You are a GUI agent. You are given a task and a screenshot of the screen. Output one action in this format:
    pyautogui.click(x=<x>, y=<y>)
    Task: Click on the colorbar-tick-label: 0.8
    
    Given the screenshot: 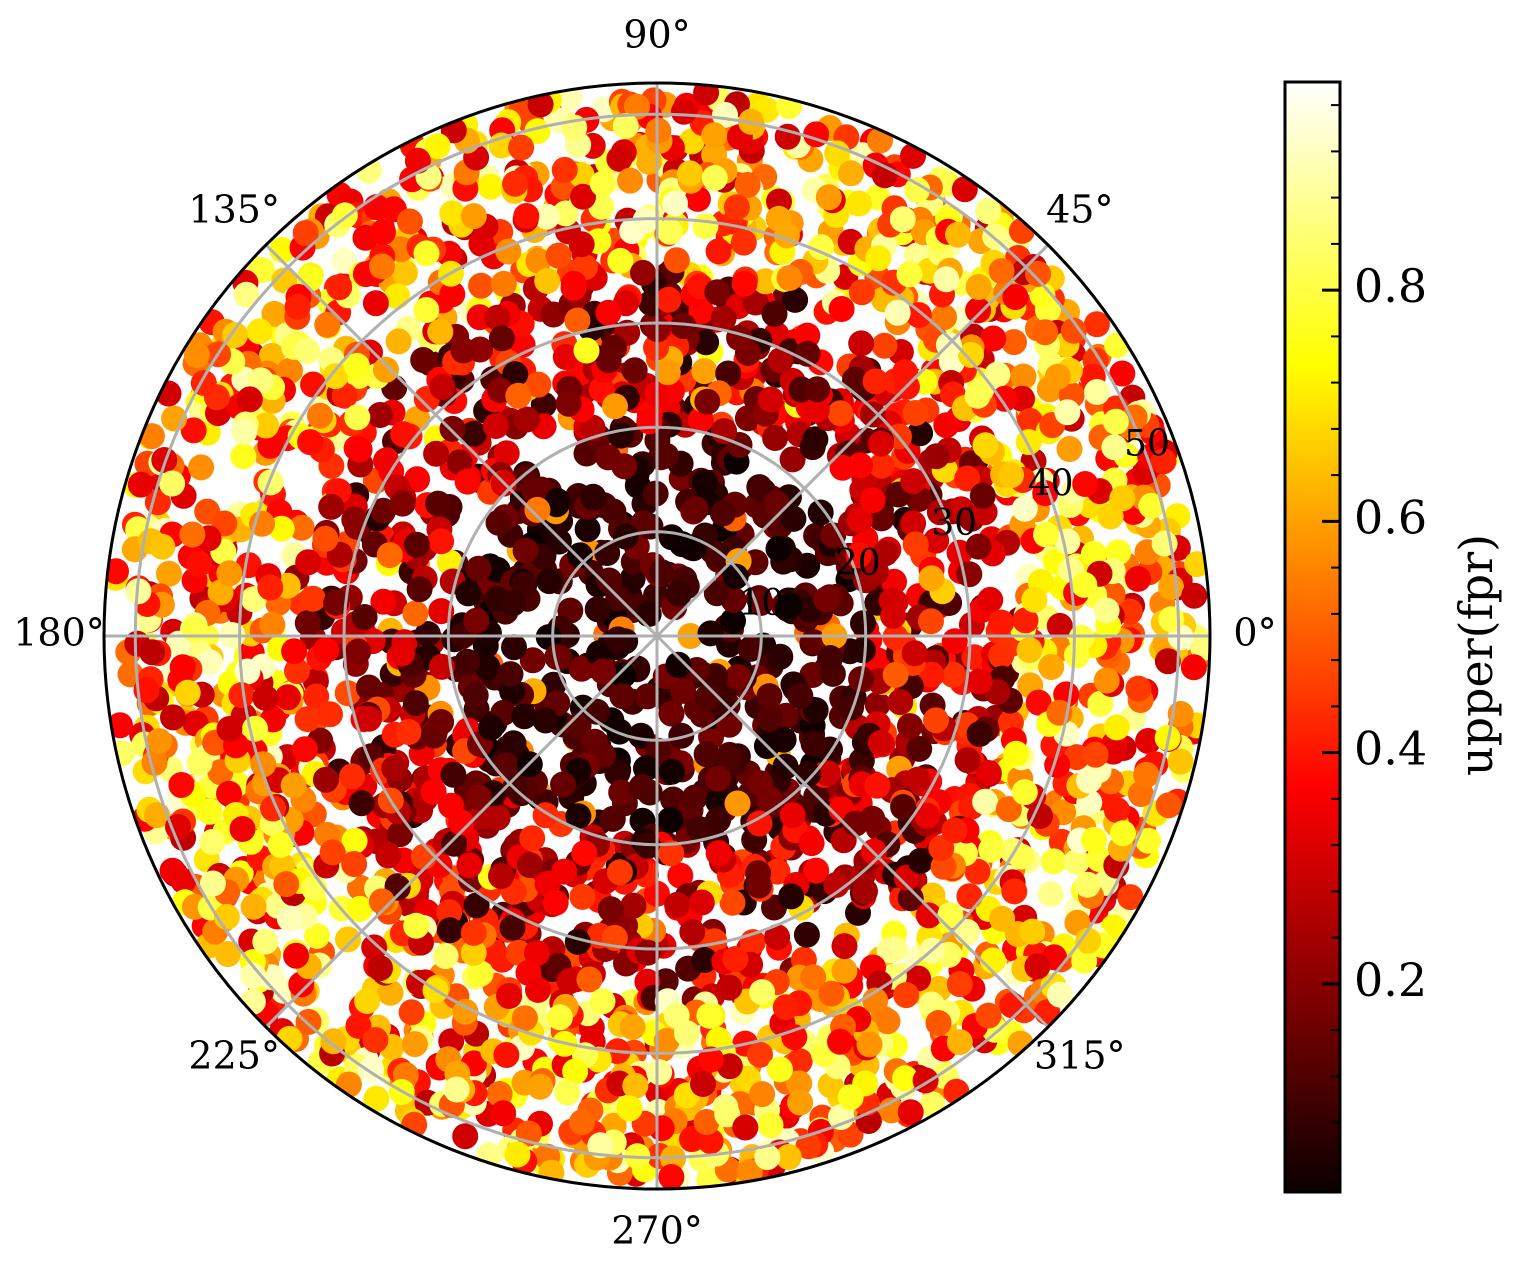 What is the action you would take?
    pyautogui.click(x=1390, y=286)
    